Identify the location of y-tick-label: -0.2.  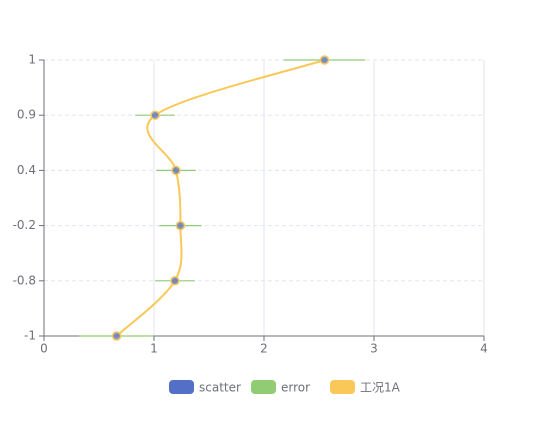
(24, 225).